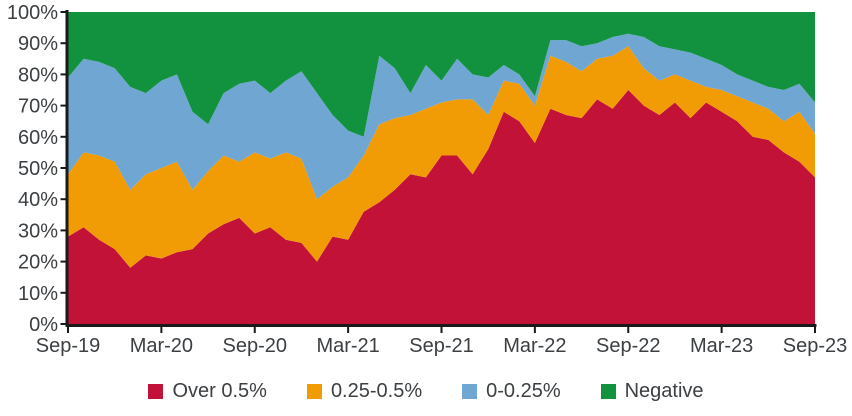 The width and height of the screenshot is (852, 416). Describe the element at coordinates (628, 346) in the screenshot. I see `x-tick-label: Sep-22` at that location.